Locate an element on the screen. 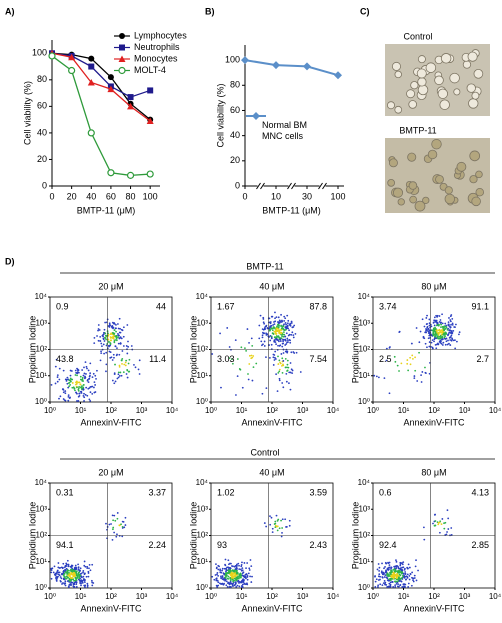  y-tick-label: 10¹ is located at coordinates (41, 375).